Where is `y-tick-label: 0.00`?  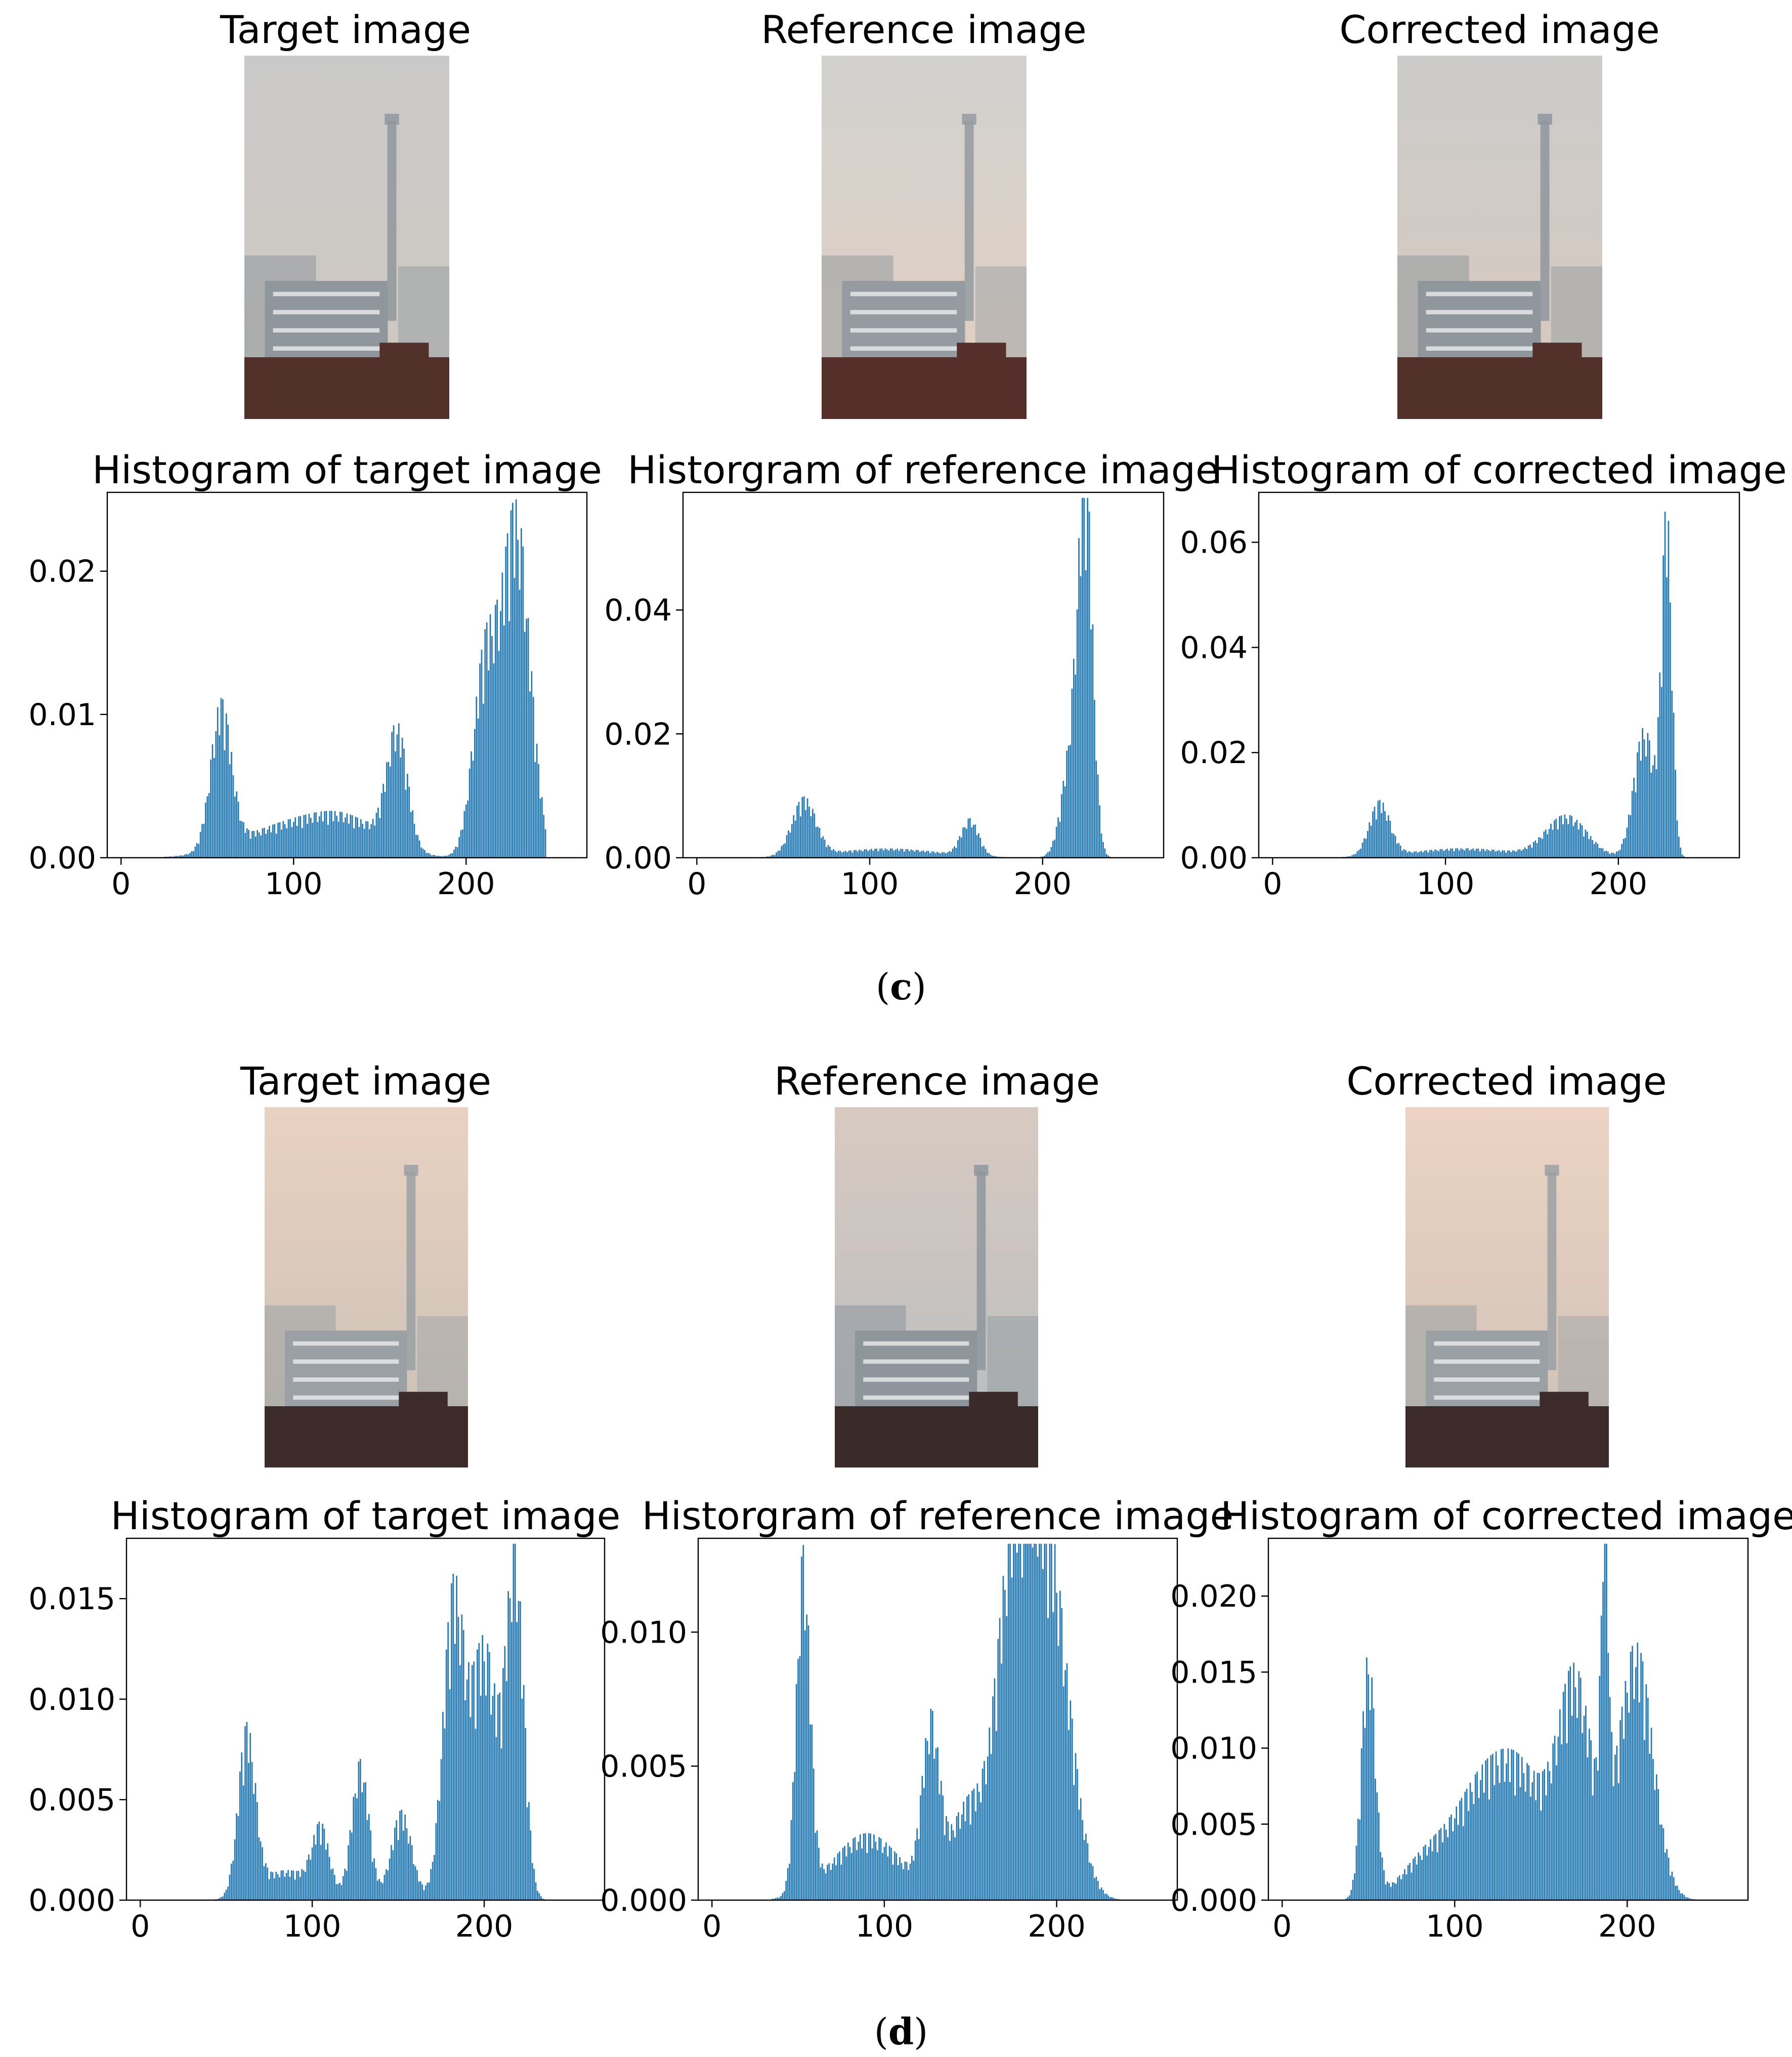 y-tick-label: 0.00 is located at coordinates (638, 859).